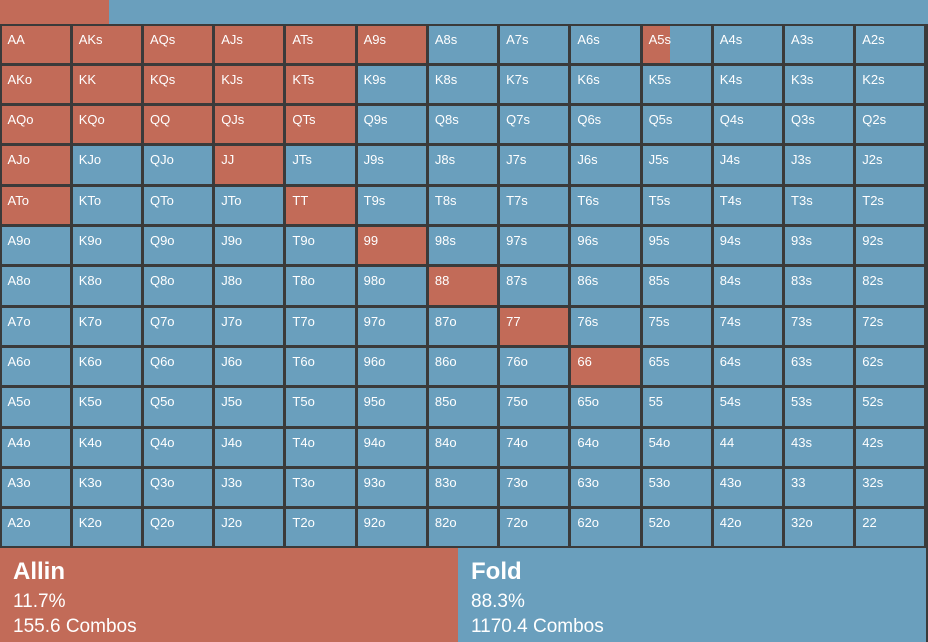 The height and width of the screenshot is (642, 928). What do you see at coordinates (249, 205) in the screenshot?
I see `hand-cell: JTo` at bounding box center [249, 205].